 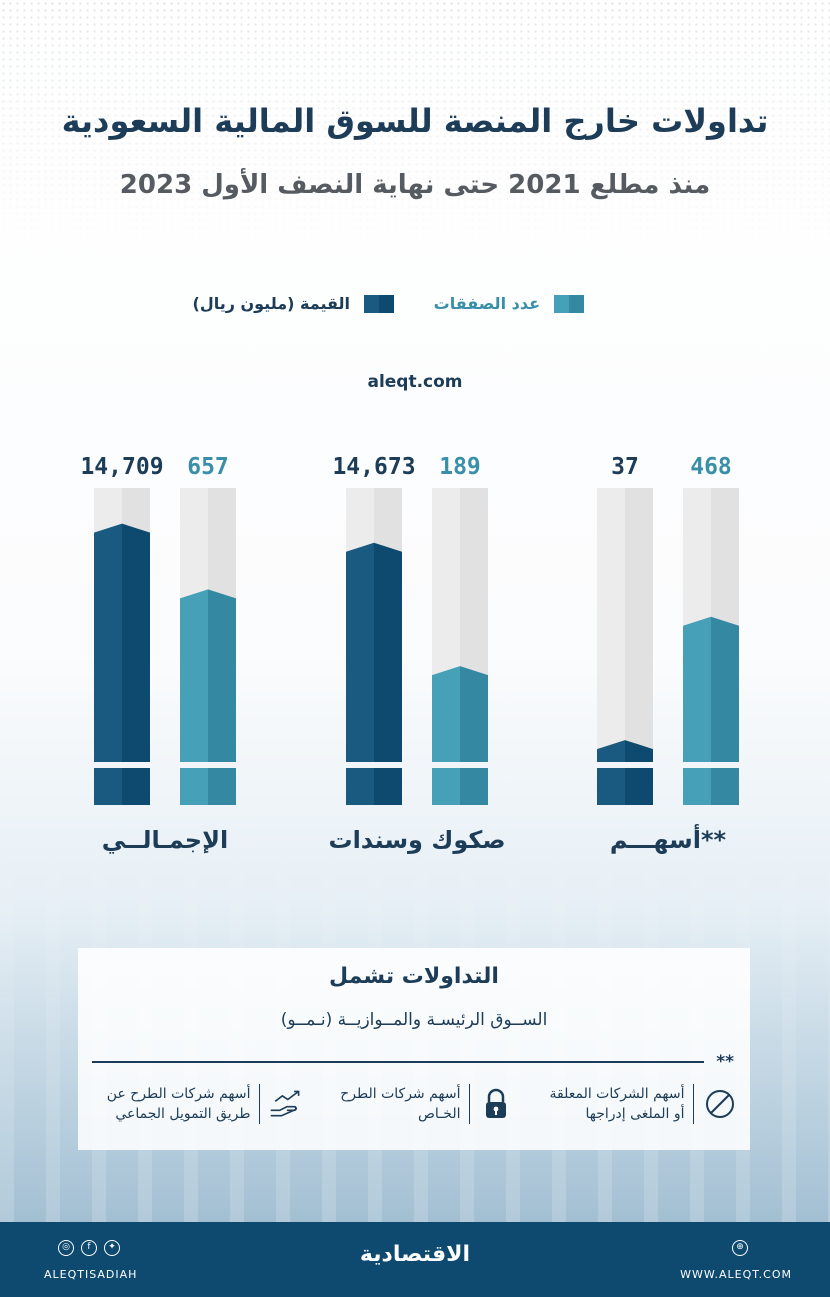 What do you see at coordinates (271, 303) in the screenshot?
I see `legend-label-value: القيمة (مليون ريال)` at bounding box center [271, 303].